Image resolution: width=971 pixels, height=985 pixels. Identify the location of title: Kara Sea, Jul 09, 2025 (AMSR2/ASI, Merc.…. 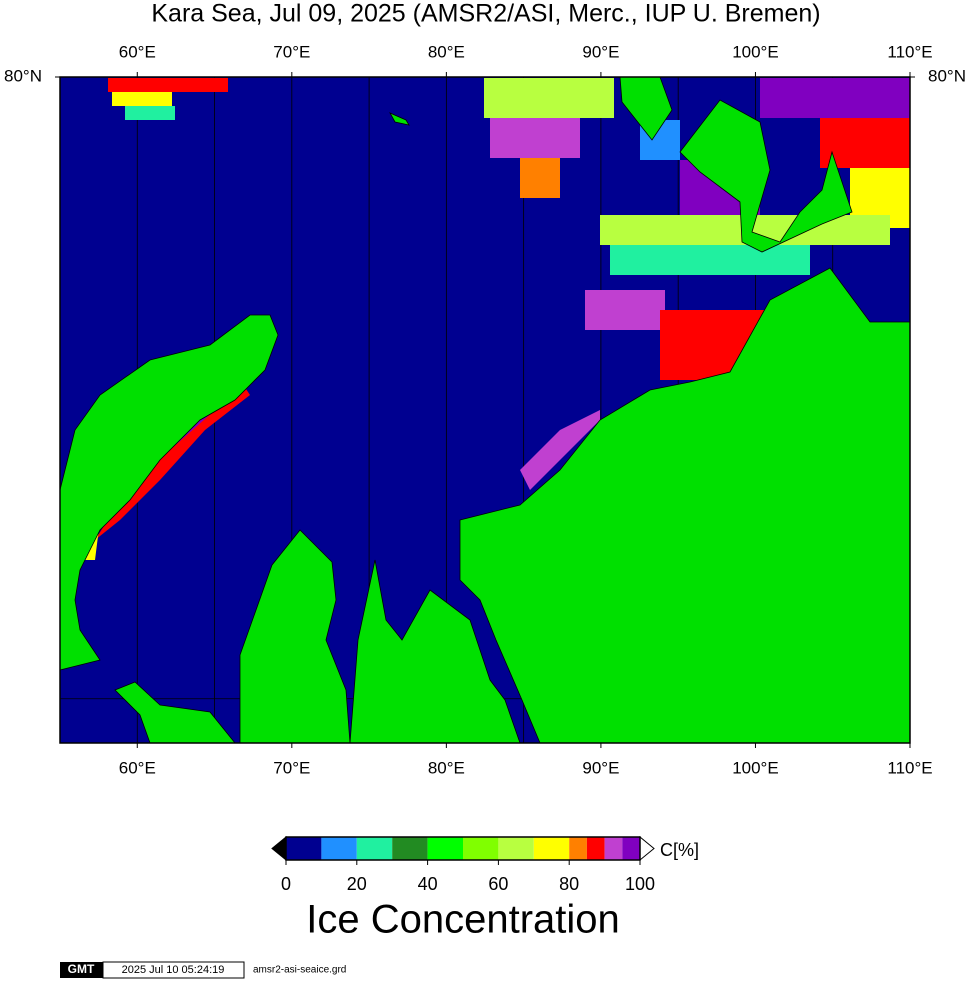
(485, 14).